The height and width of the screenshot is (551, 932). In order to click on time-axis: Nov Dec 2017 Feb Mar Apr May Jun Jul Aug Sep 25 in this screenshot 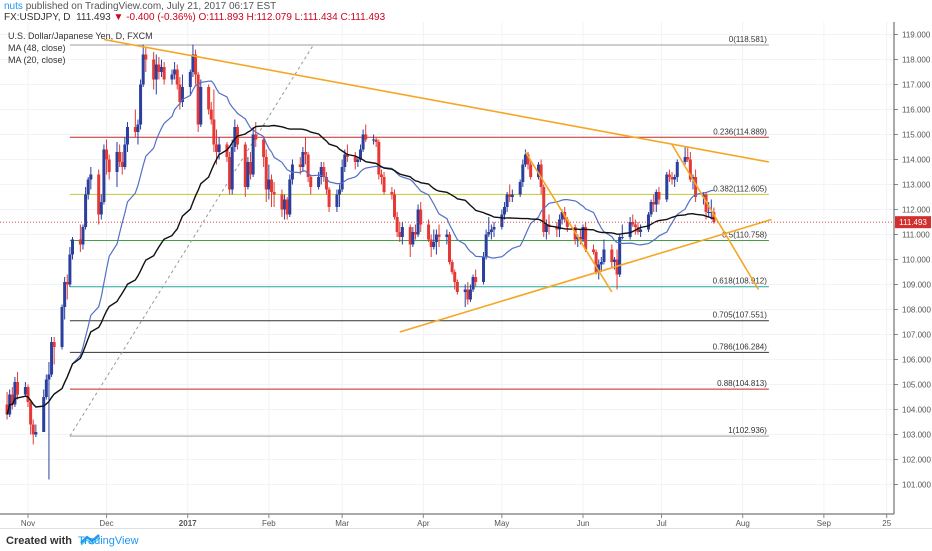, I will do `click(447, 520)`.